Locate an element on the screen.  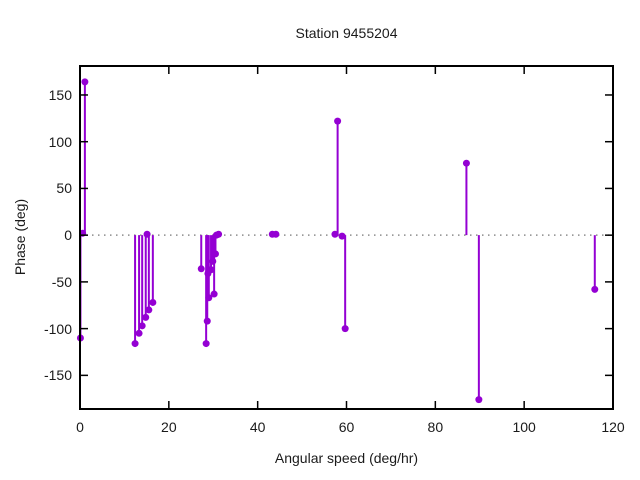
y-tick-label: 50 is located at coordinates (64, 188).